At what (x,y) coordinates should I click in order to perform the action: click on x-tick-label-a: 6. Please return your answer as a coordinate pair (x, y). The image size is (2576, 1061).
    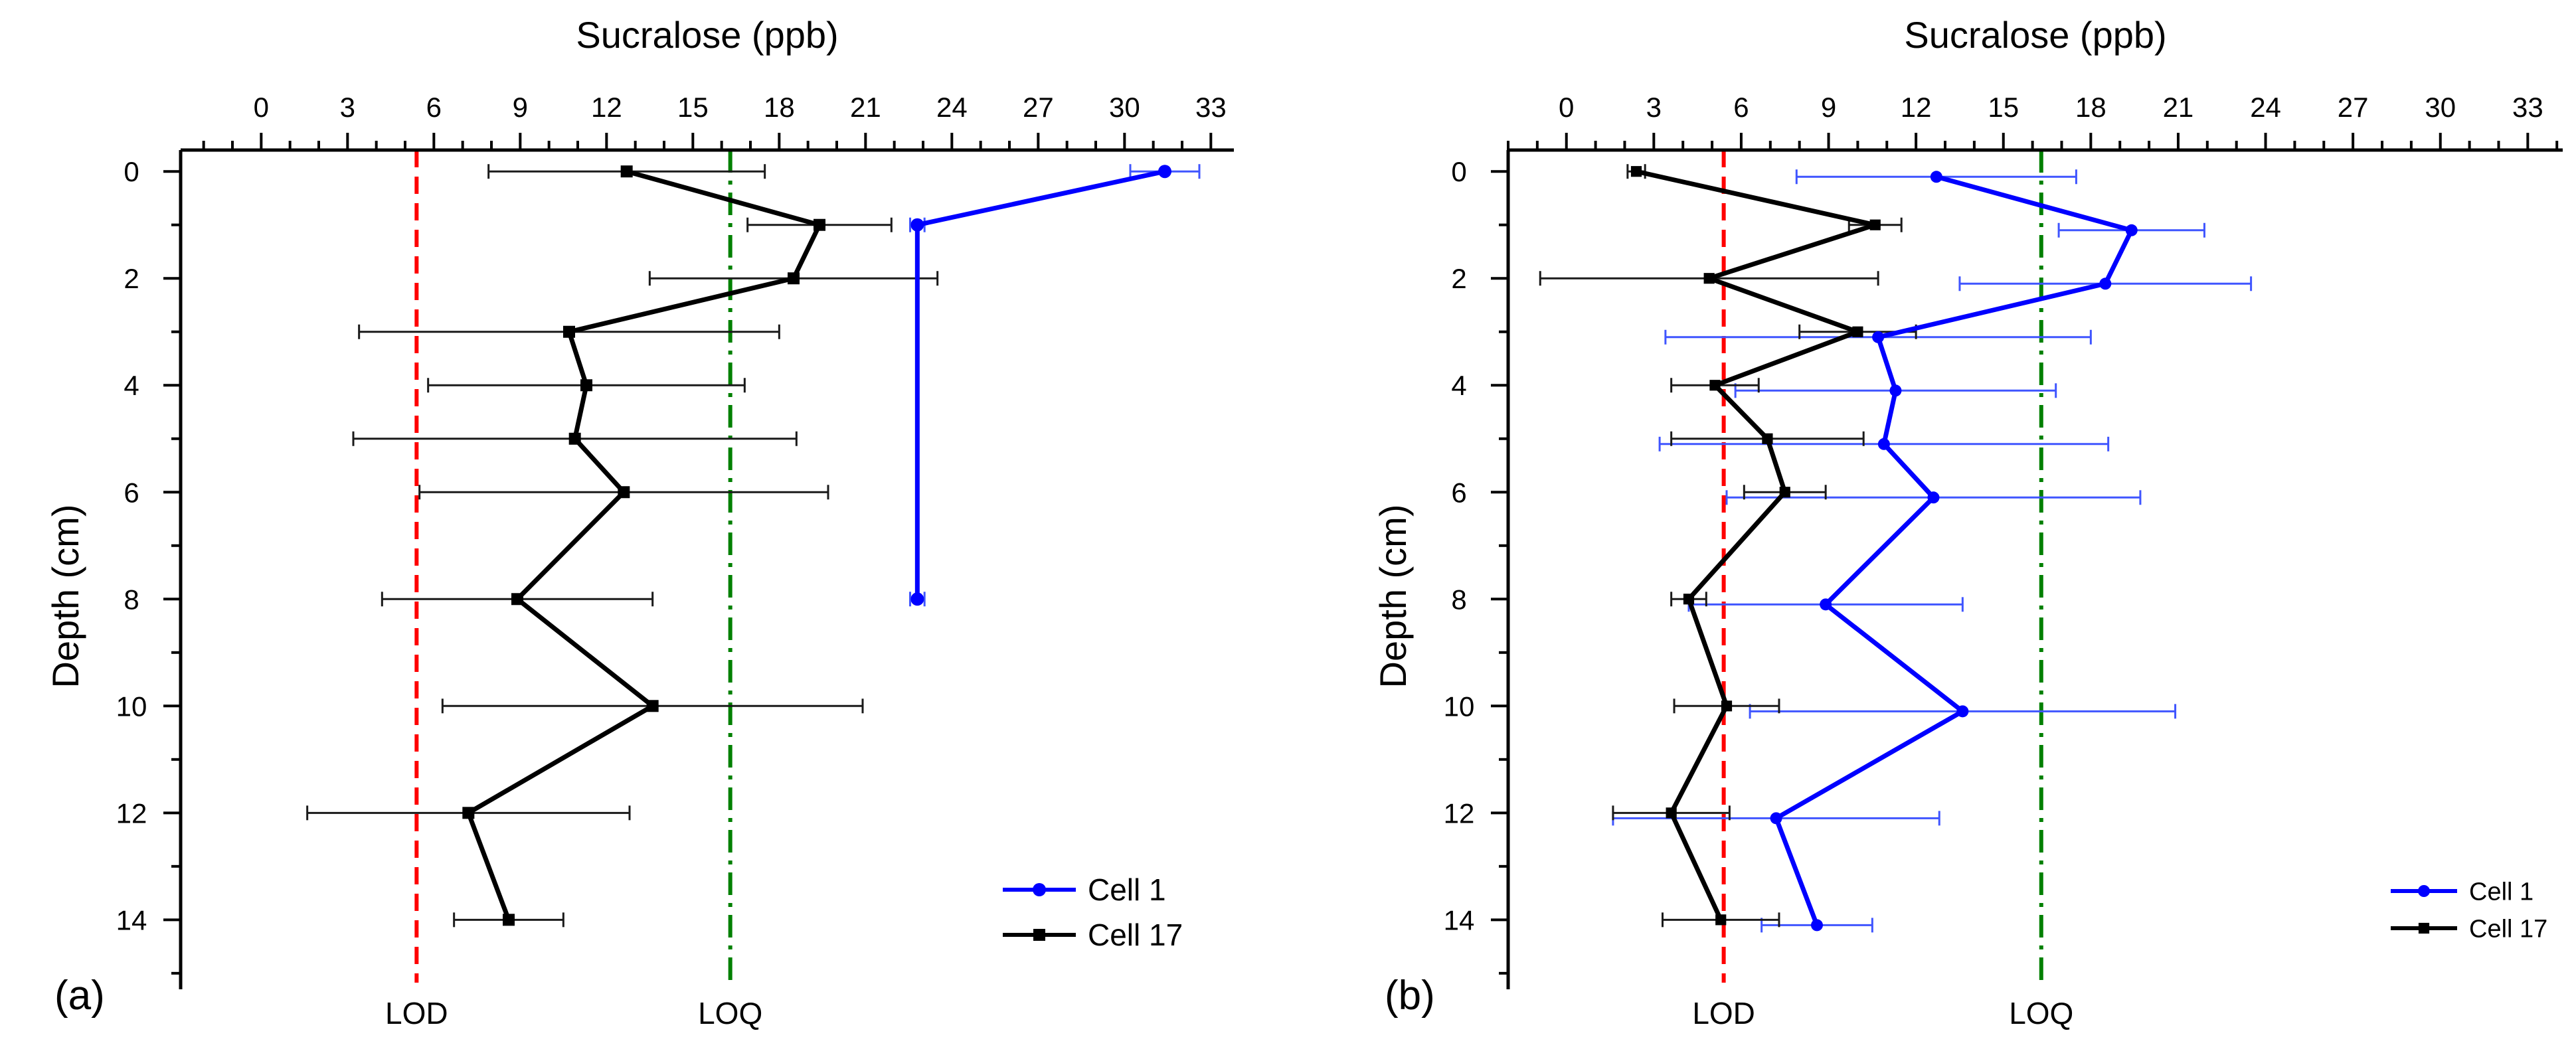
    Looking at the image, I should click on (434, 108).